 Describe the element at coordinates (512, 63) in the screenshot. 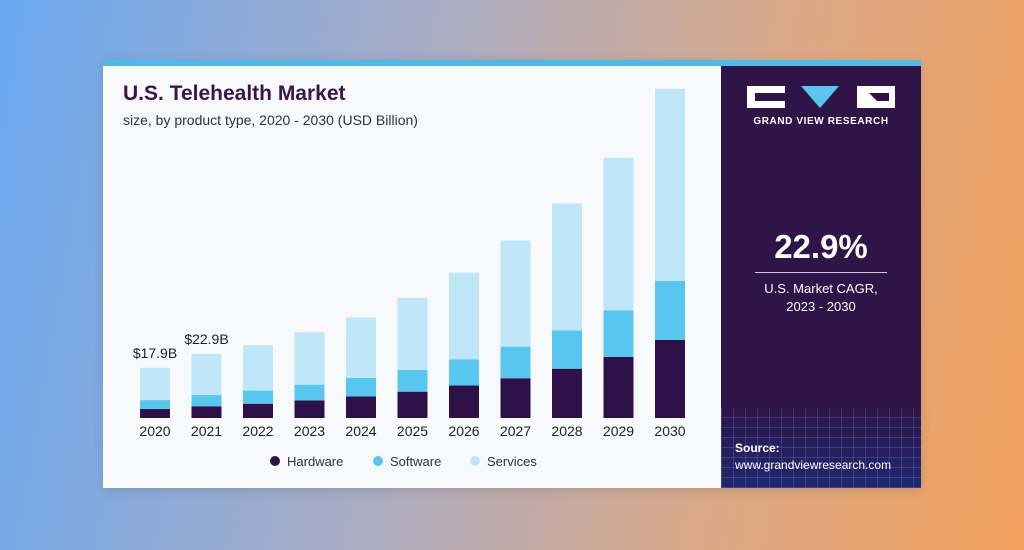

I see `accent-top-line` at that location.